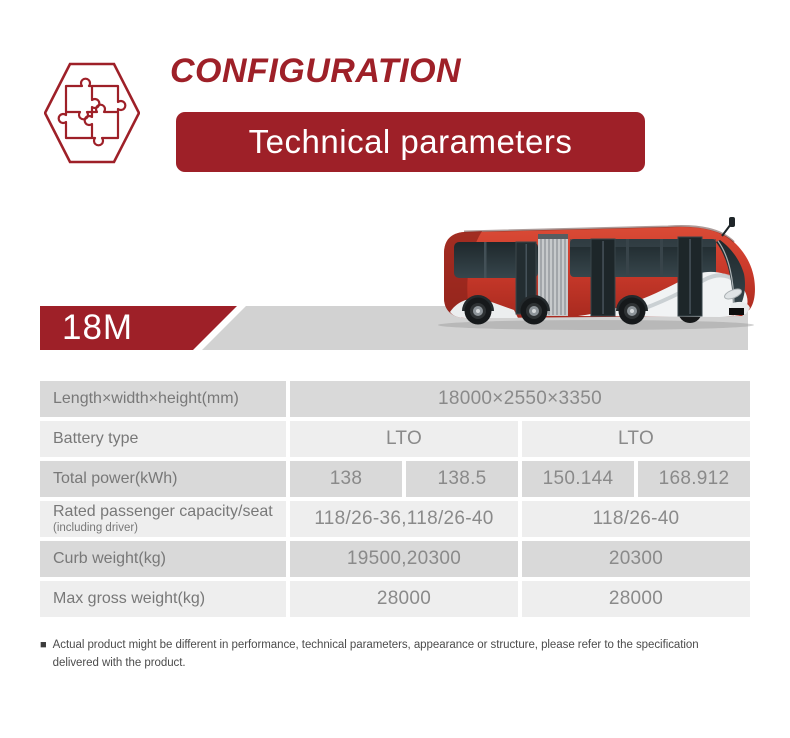  I want to click on row-label-cell: Total power(kWh), so click(163, 479).